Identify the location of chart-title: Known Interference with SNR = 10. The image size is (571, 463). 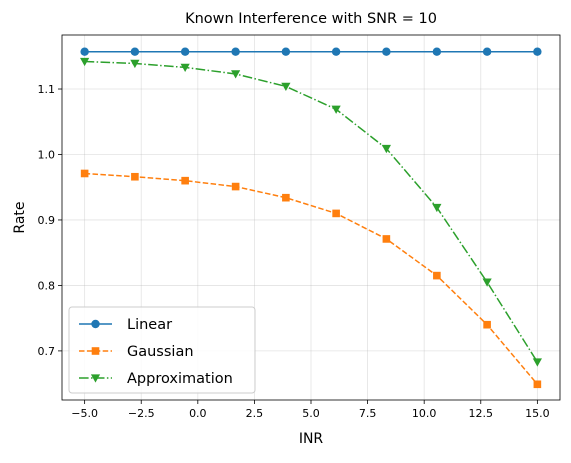
(311, 19).